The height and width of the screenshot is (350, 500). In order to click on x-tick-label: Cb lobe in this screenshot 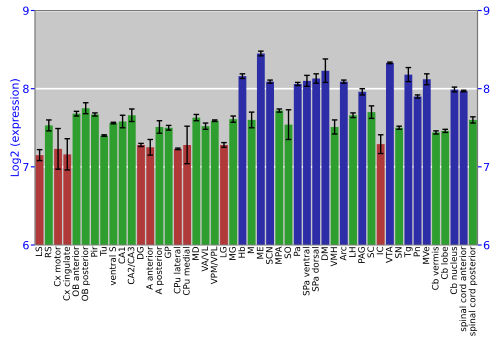, I will do `click(444, 263)`.